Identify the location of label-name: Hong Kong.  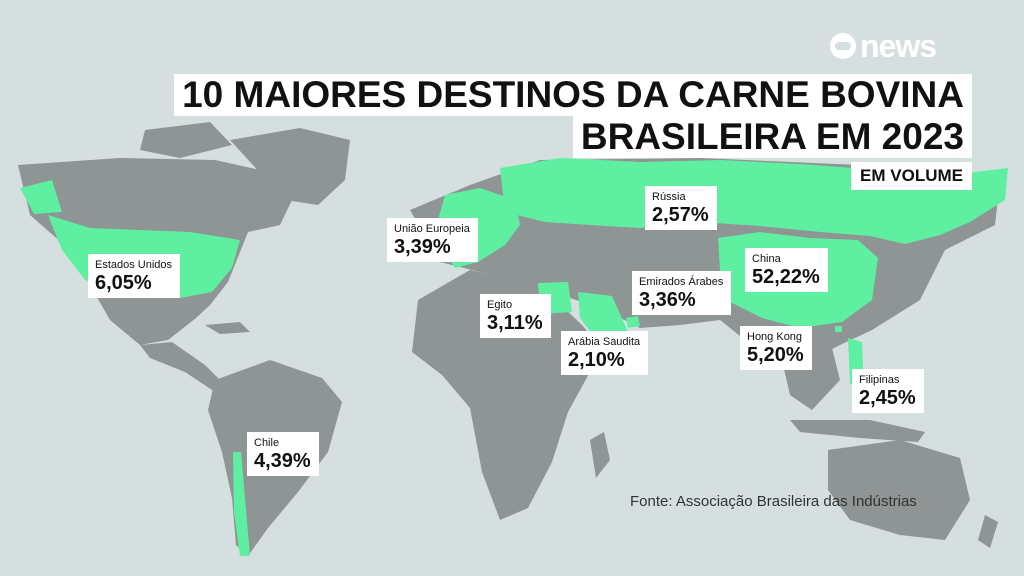
(775, 337).